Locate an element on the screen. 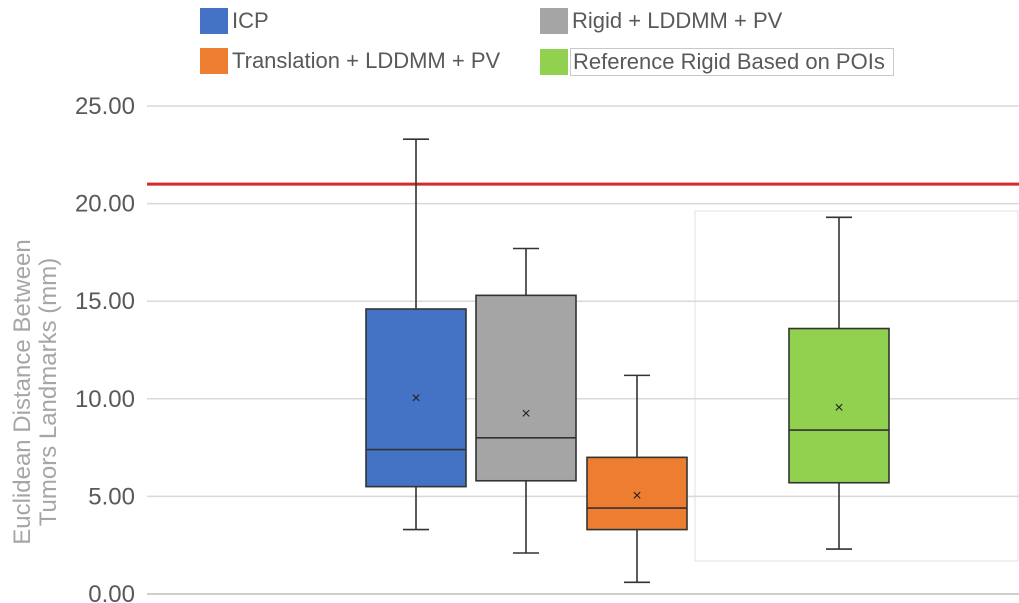 The width and height of the screenshot is (1019, 603). box-icp: × is located at coordinates (416, 334).